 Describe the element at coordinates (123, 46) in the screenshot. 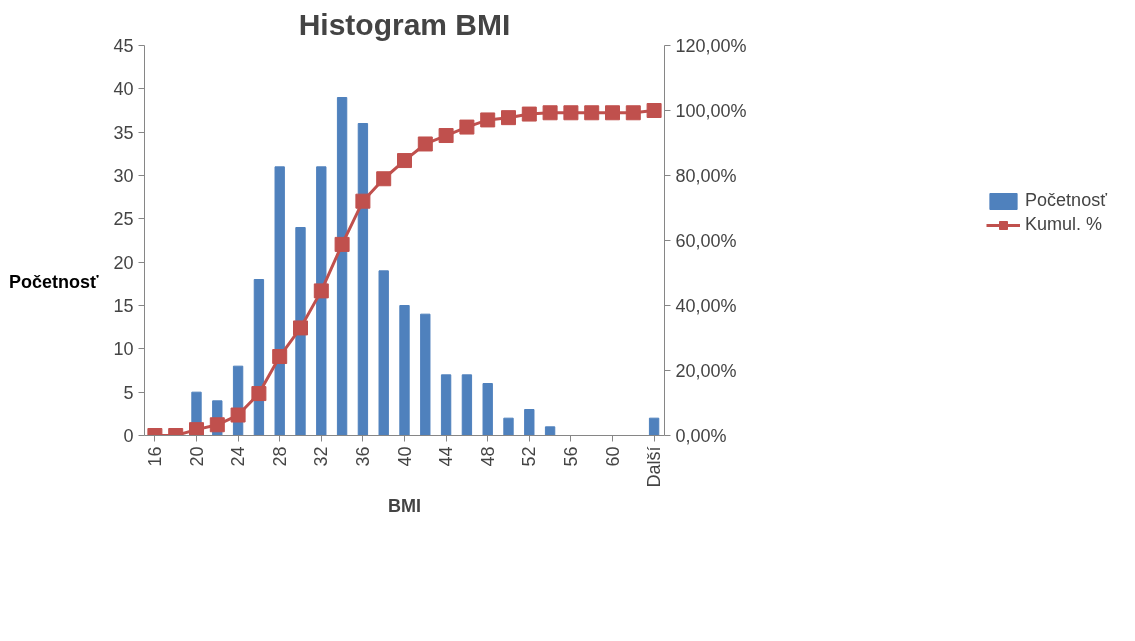

I see `y-tick-label: 45` at that location.